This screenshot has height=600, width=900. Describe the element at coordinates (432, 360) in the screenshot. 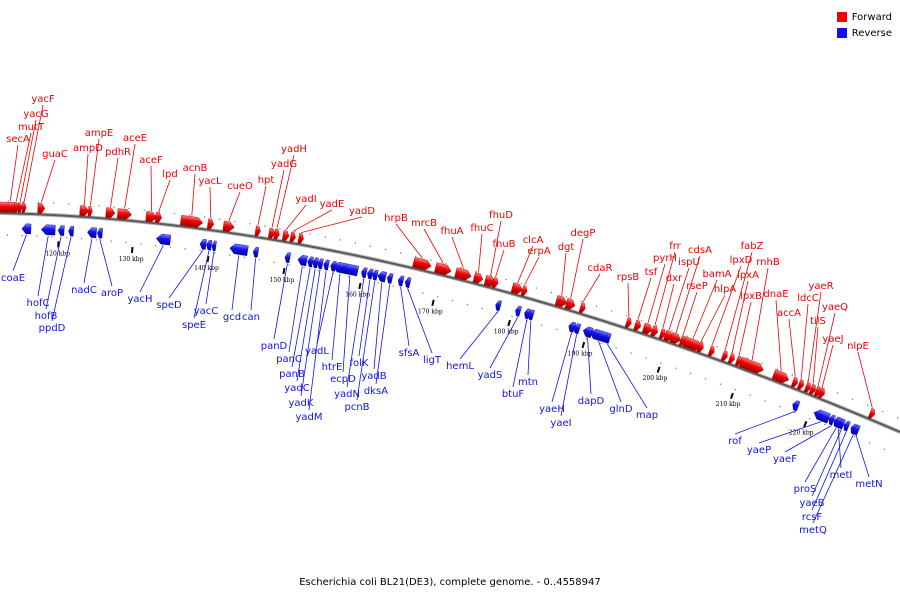

I see `reverse-gene-label: ligT` at that location.